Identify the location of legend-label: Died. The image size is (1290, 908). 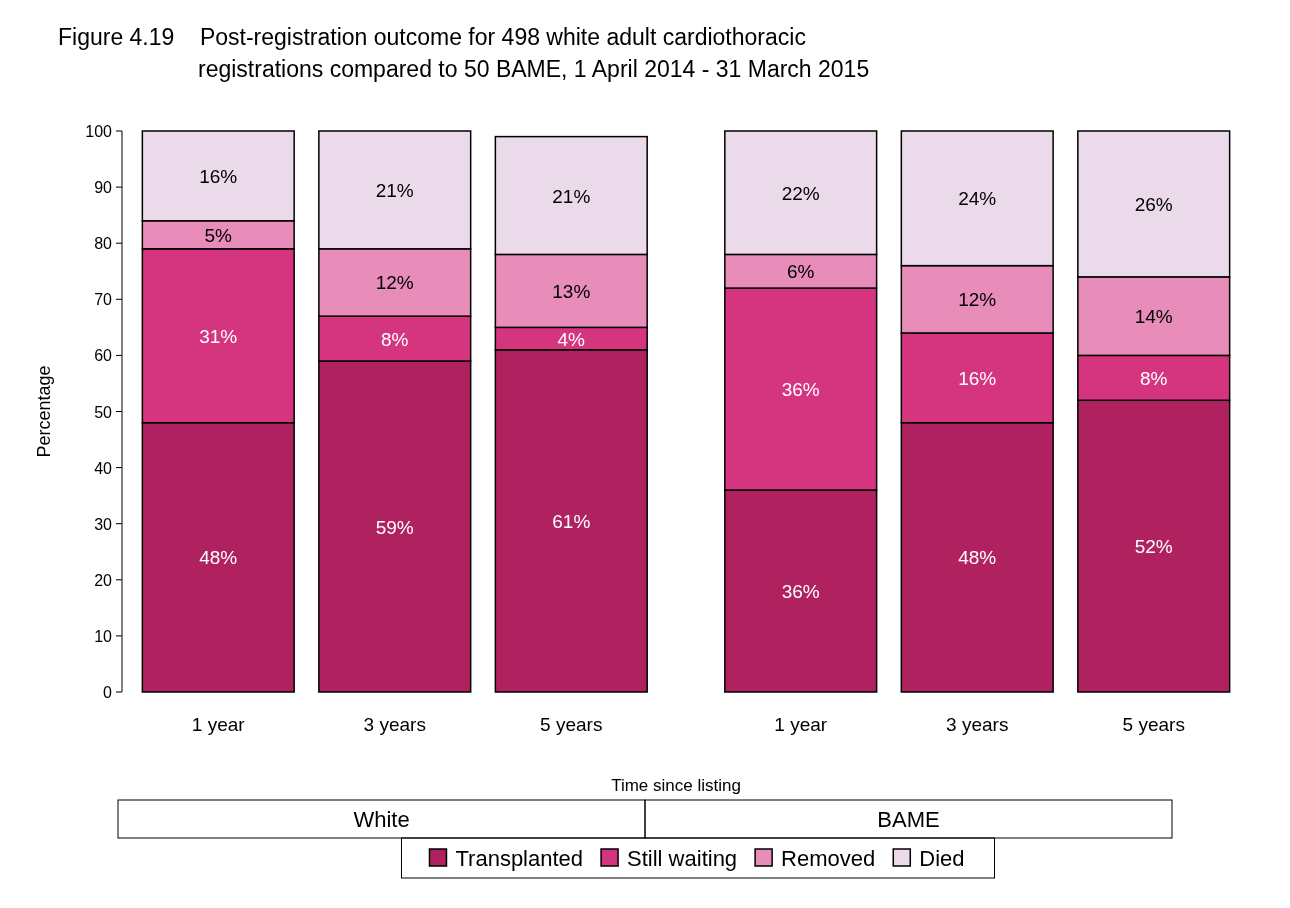
(942, 858).